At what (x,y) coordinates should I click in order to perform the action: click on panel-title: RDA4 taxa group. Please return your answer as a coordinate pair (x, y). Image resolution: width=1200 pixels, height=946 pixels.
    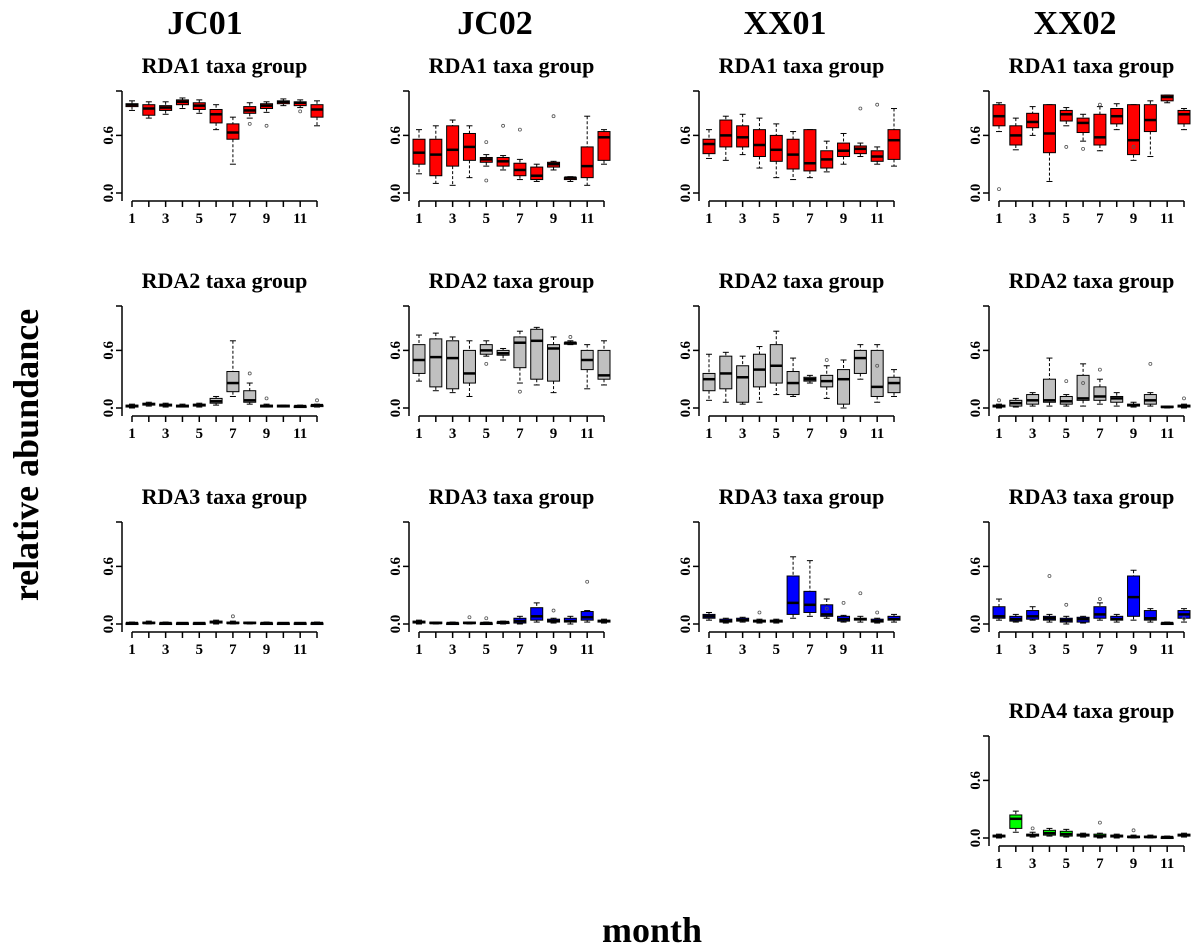
    Looking at the image, I should click on (1092, 710).